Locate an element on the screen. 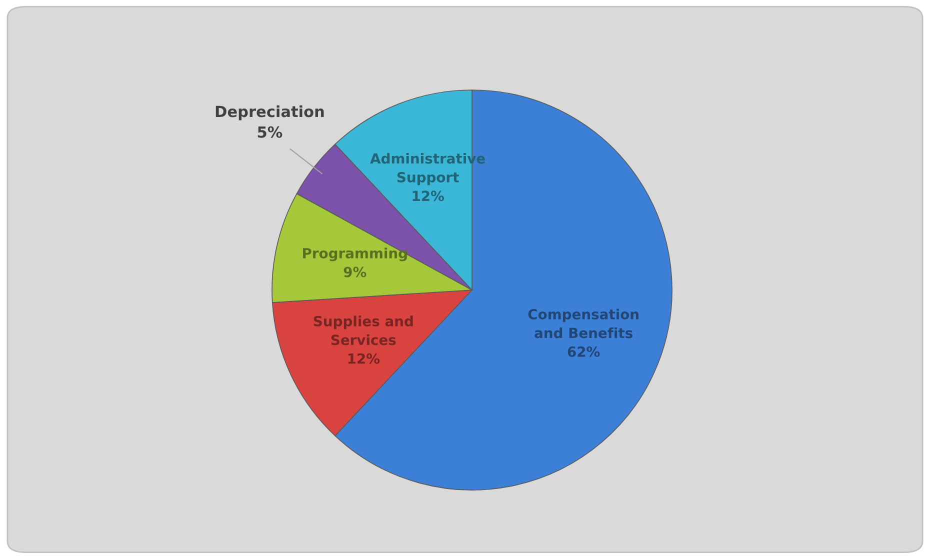 The width and height of the screenshot is (930, 559). data-label: 62% is located at coordinates (584, 351).